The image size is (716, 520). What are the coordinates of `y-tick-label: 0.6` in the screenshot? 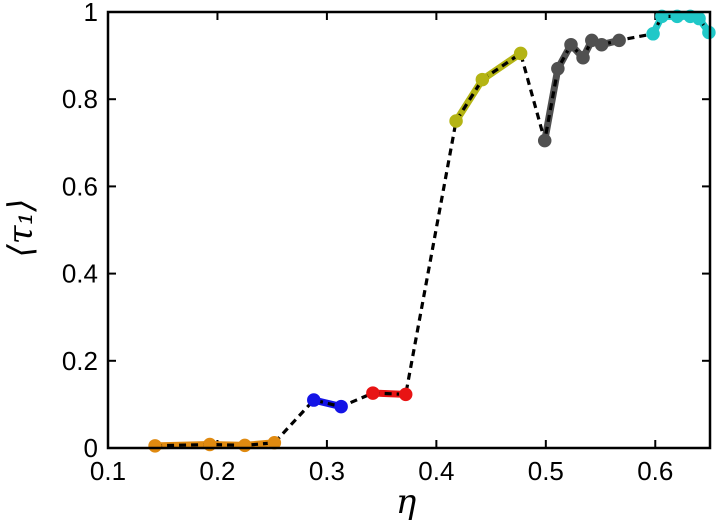 It's located at (80, 186).